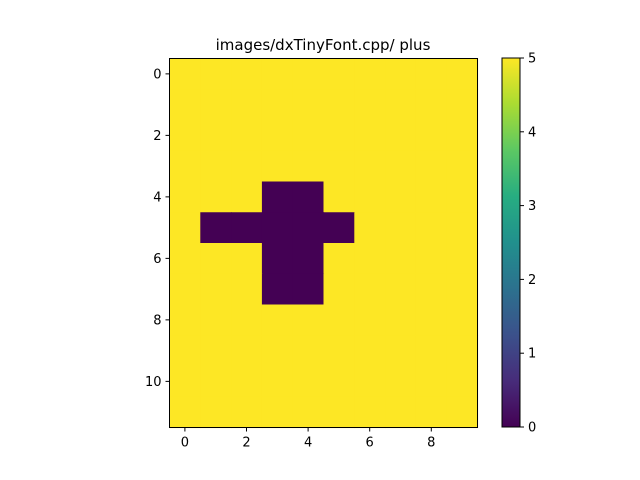  What do you see at coordinates (157, 74) in the screenshot?
I see `y-tick-label: 0` at bounding box center [157, 74].